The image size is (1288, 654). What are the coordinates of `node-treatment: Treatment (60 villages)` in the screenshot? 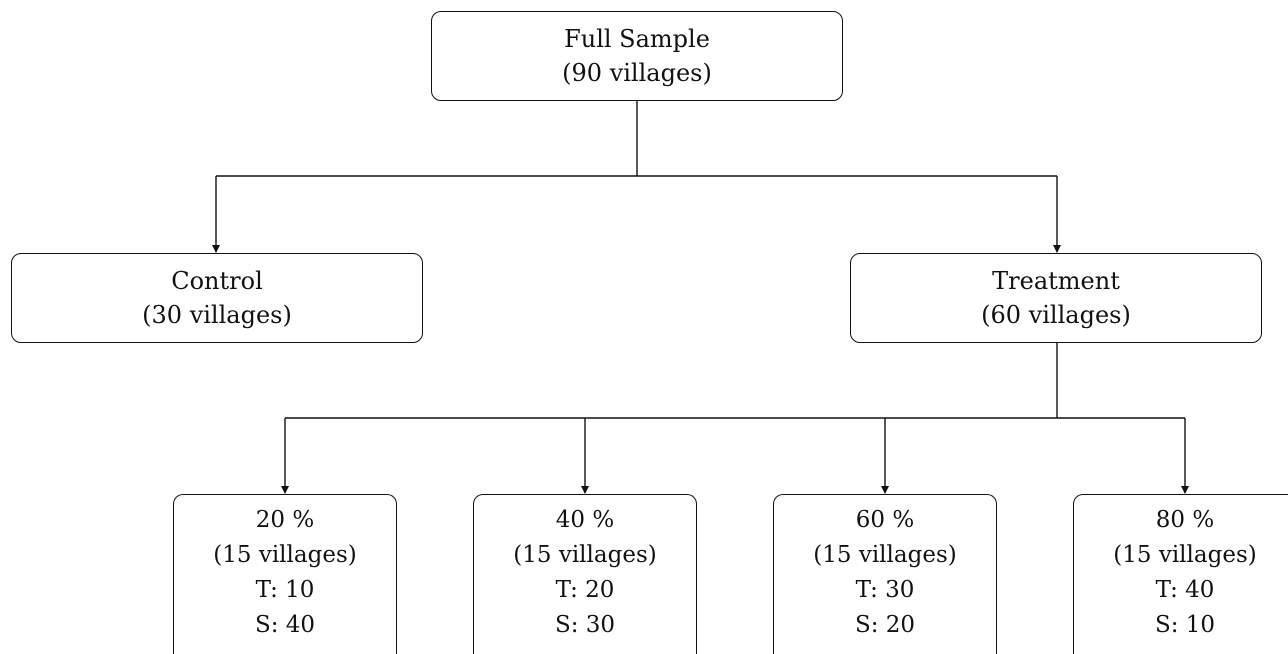 It's located at (1056, 298).